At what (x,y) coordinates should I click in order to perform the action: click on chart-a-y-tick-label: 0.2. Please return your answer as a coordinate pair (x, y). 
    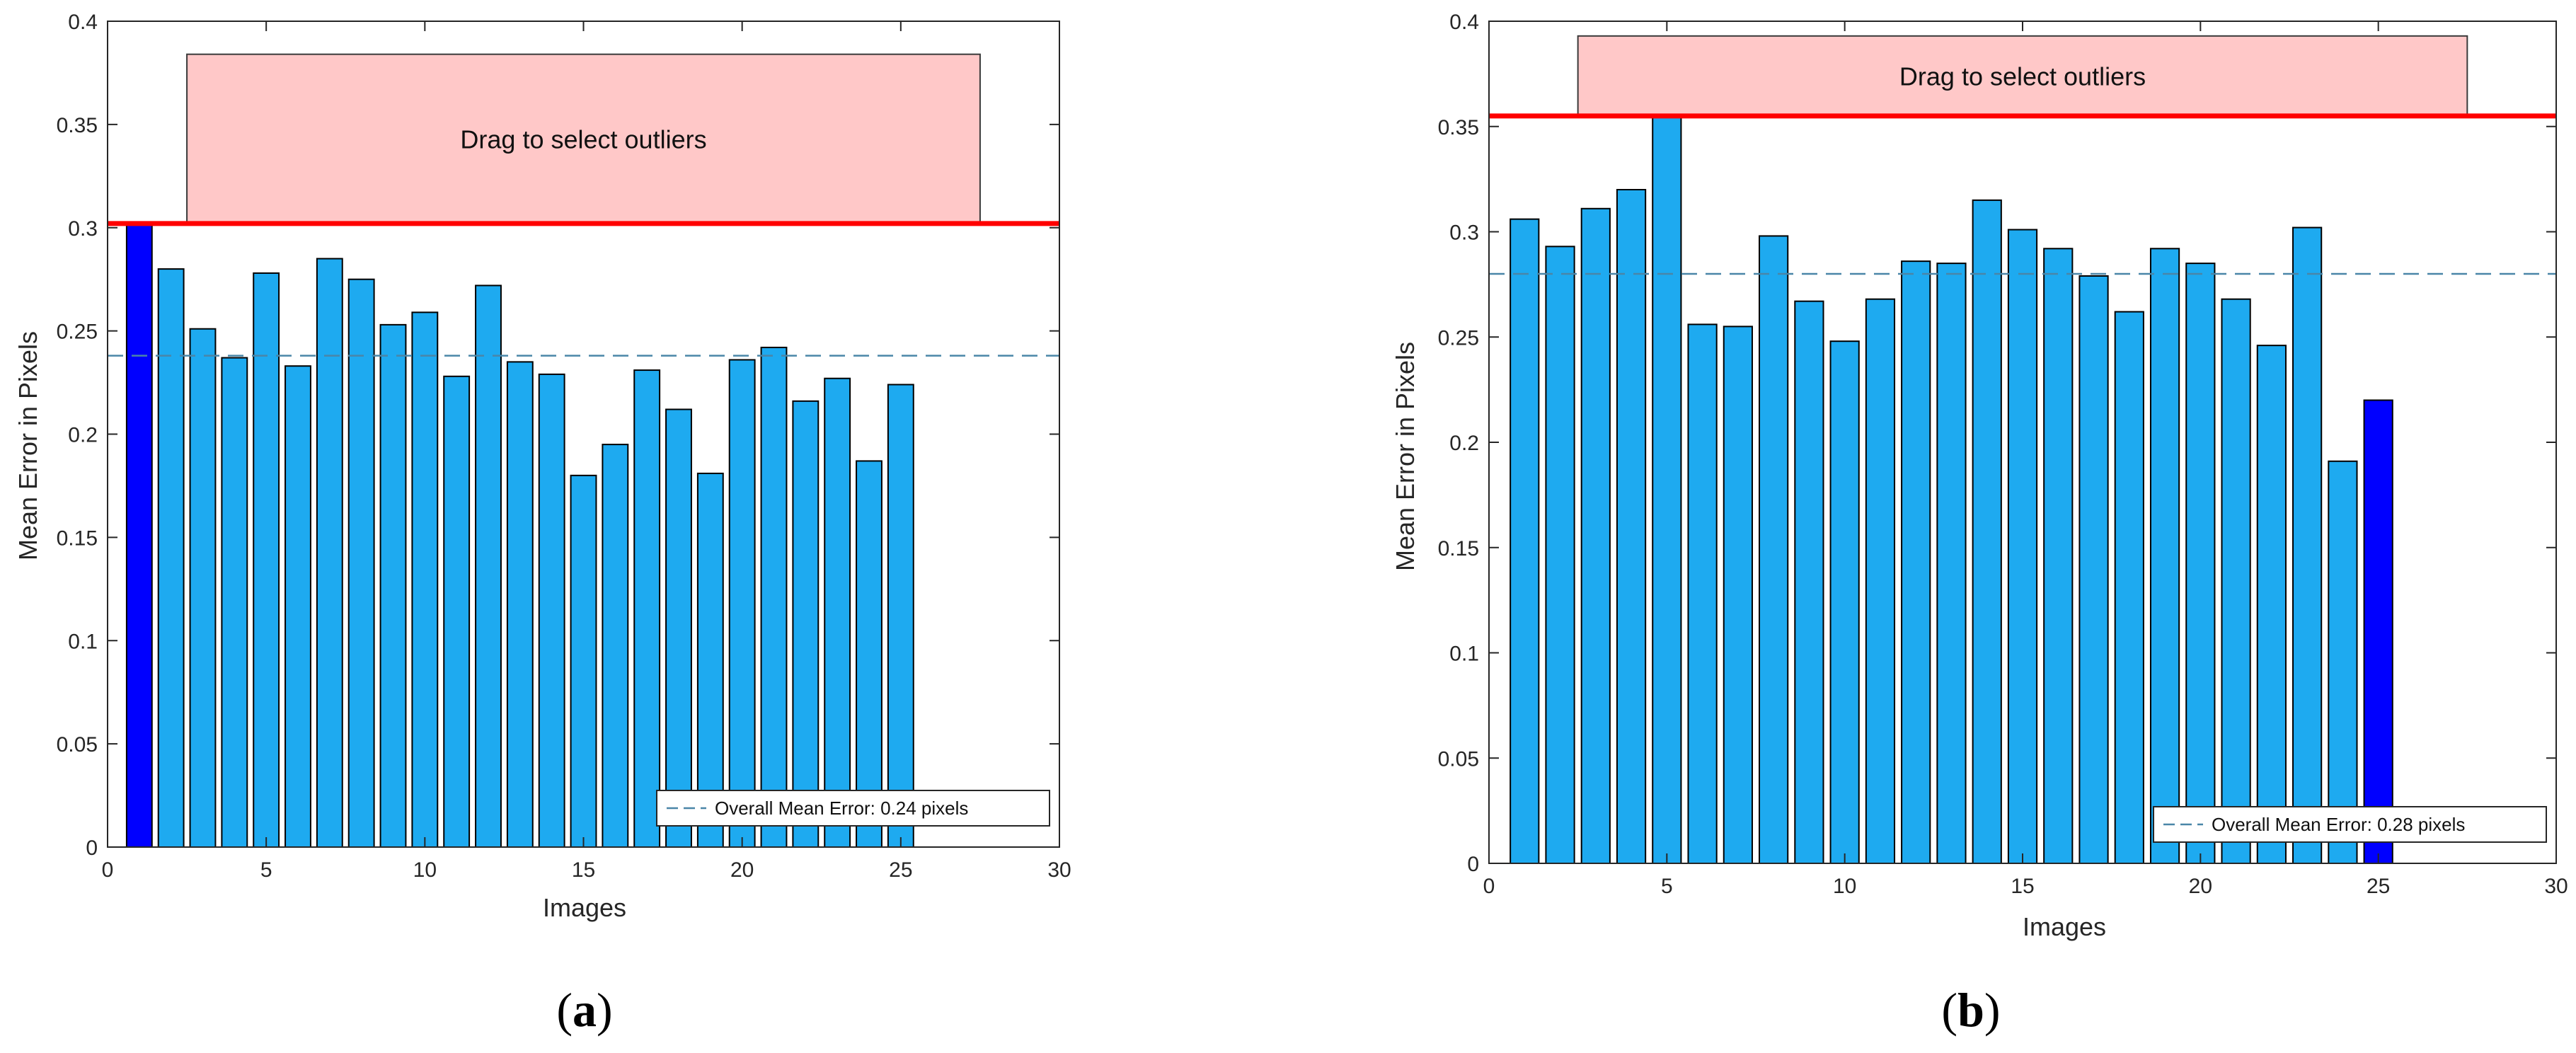
    Looking at the image, I should click on (83, 435).